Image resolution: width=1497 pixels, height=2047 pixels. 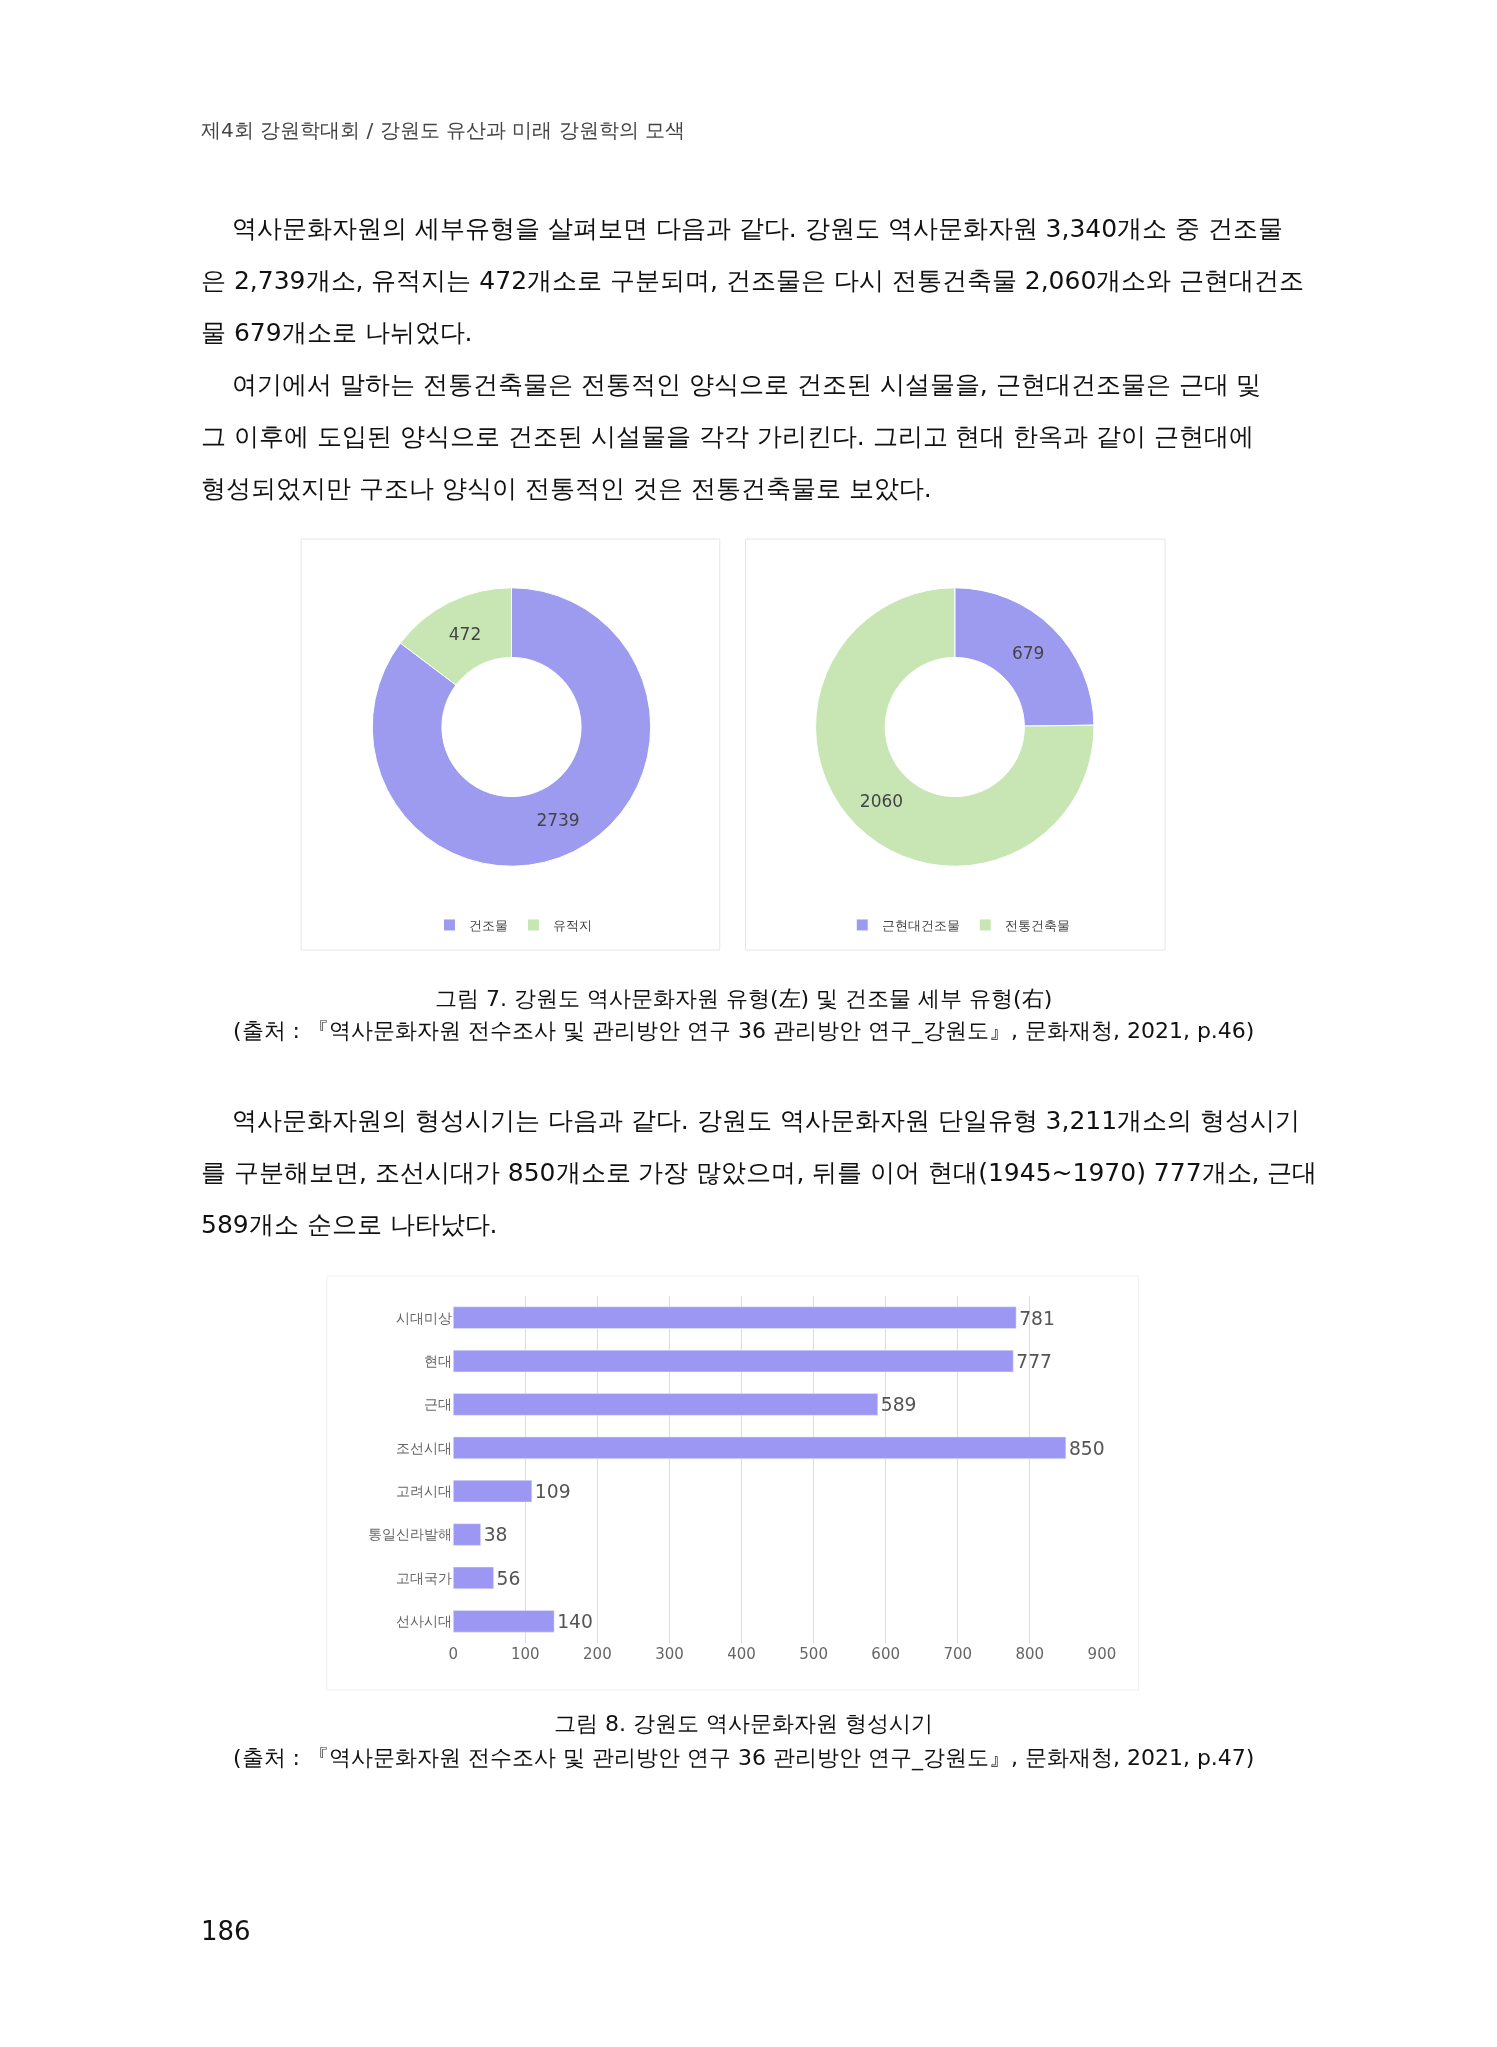 I want to click on y-tick-label: 선사시대, so click(x=424, y=1621).